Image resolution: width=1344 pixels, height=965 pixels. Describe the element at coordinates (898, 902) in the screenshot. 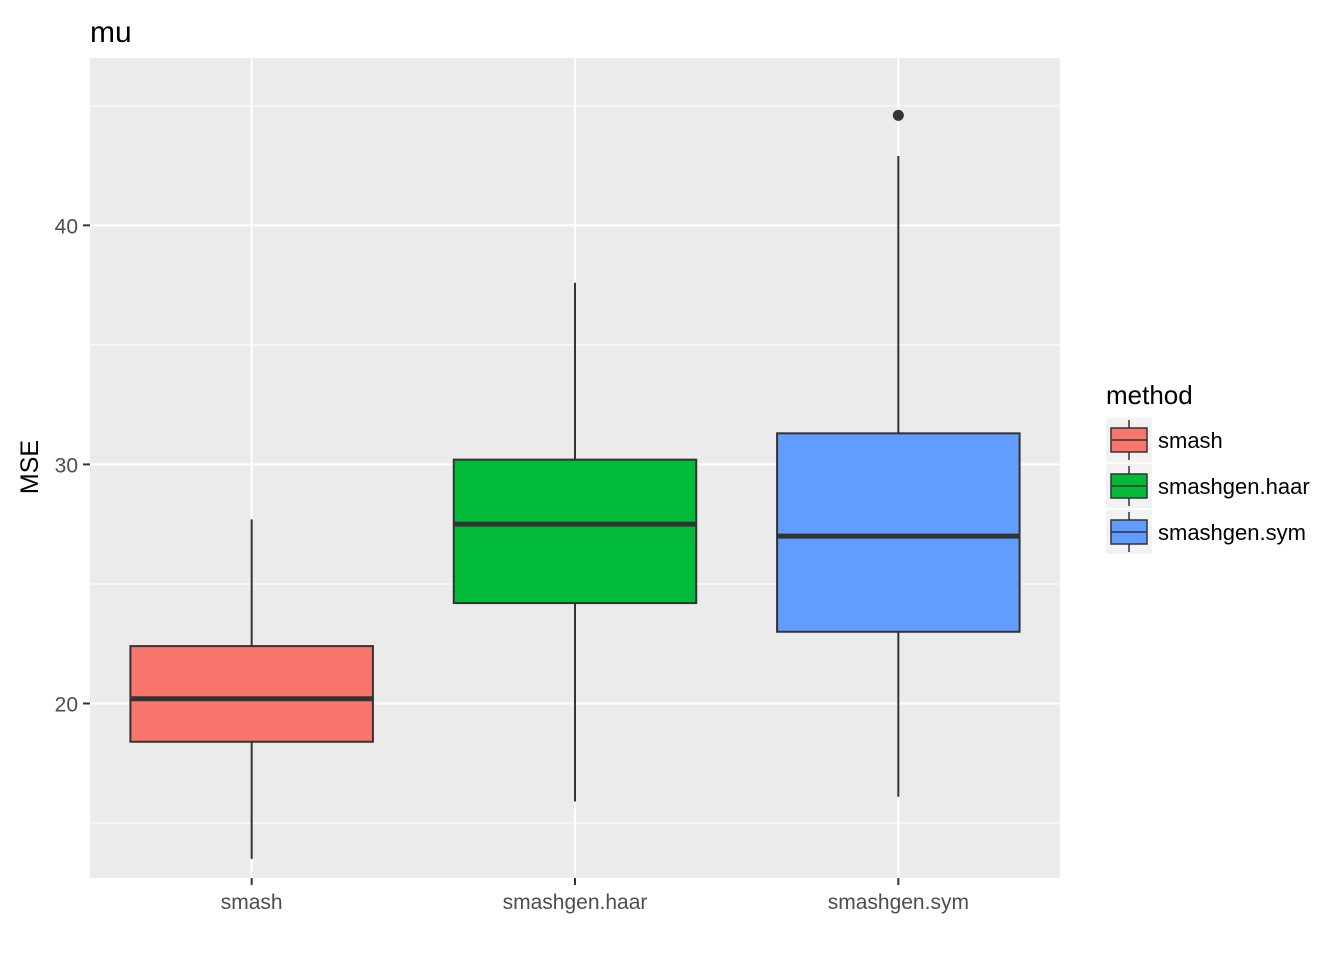

I see `x-tick-label: smashgen.sym` at that location.